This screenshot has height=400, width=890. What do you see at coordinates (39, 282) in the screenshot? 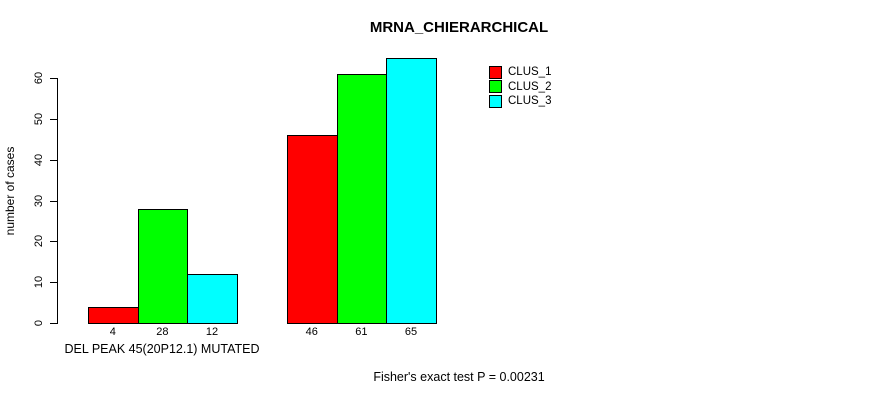
I see `y-tick-label: 10` at bounding box center [39, 282].